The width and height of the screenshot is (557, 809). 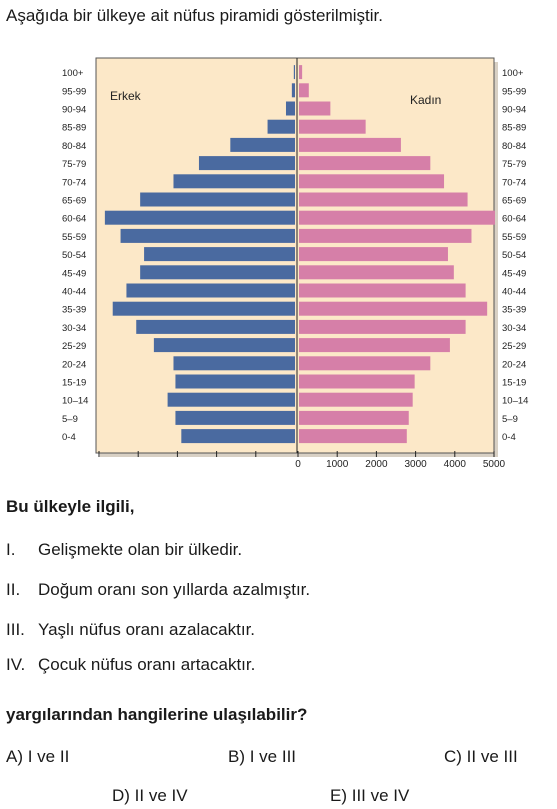 I want to click on age-label-left: 35-39, so click(x=74, y=310).